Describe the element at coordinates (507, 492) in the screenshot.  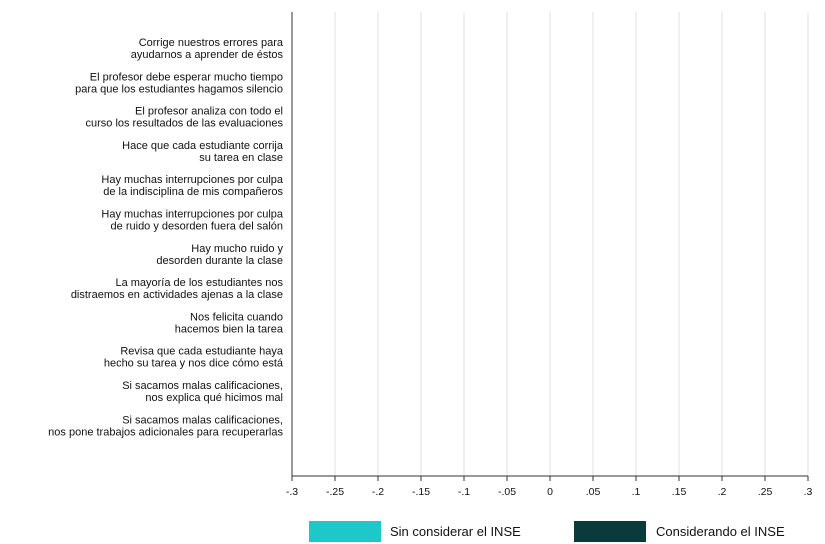
I see `x-tick-label: -.05` at that location.